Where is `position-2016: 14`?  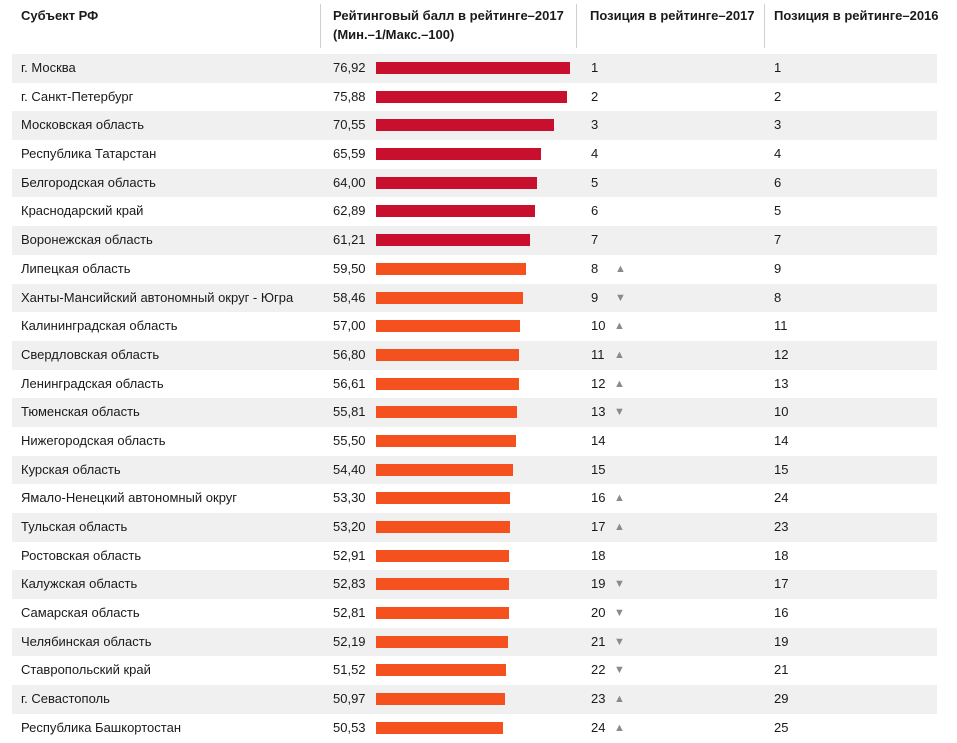
position-2016: 14 is located at coordinates (781, 440).